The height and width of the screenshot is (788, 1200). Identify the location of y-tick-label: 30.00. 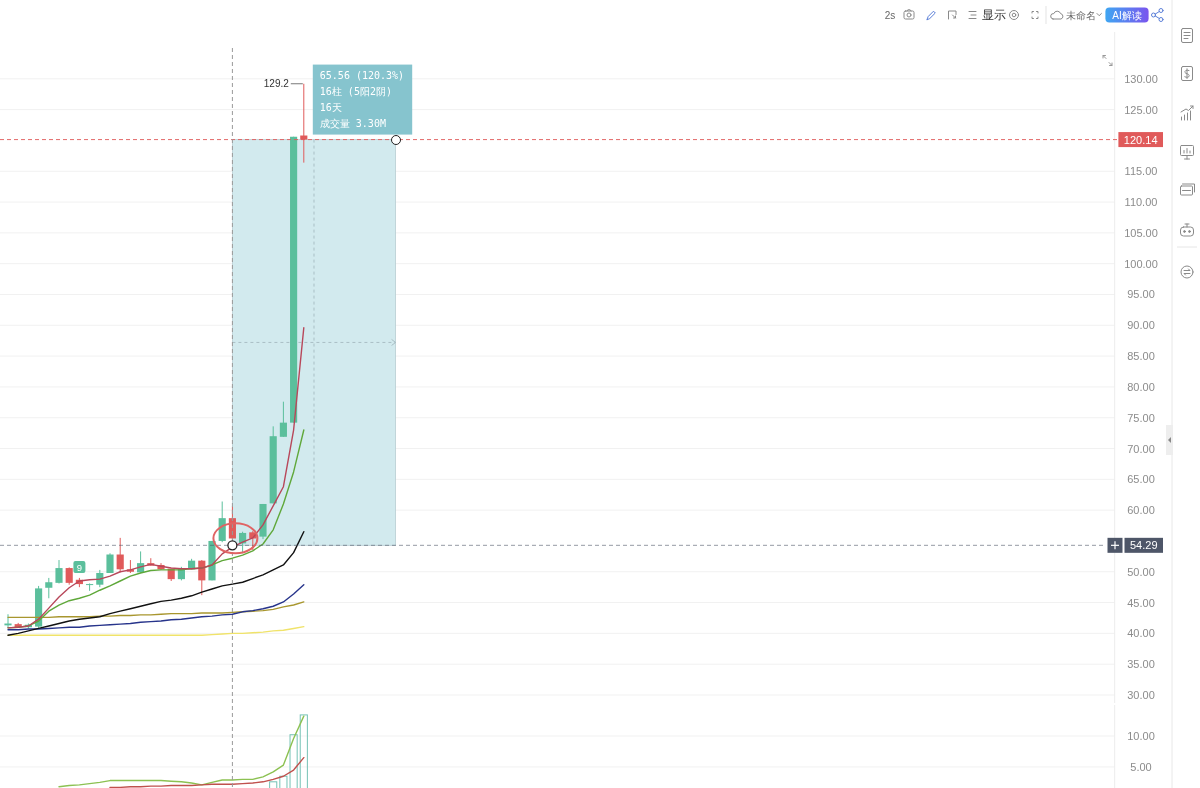
(1141, 694).